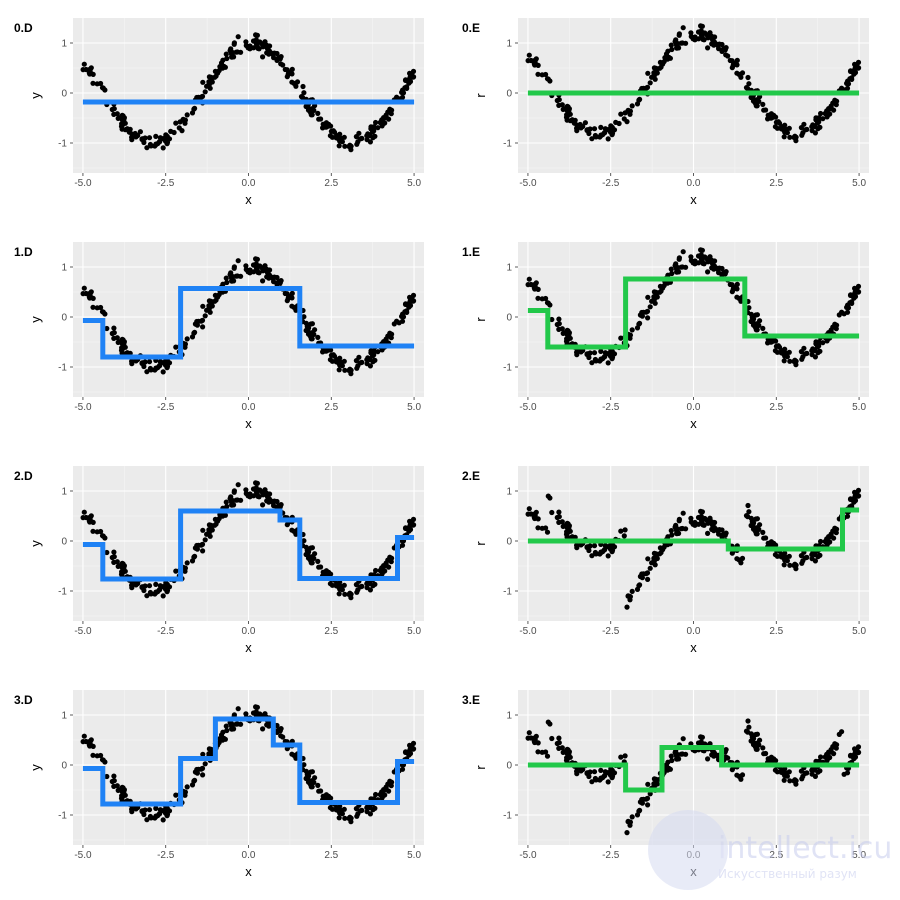 Image resolution: width=900 pixels, height=900 pixels. What do you see at coordinates (166, 183) in the screenshot?
I see `x-tick-label: -2.5` at bounding box center [166, 183].